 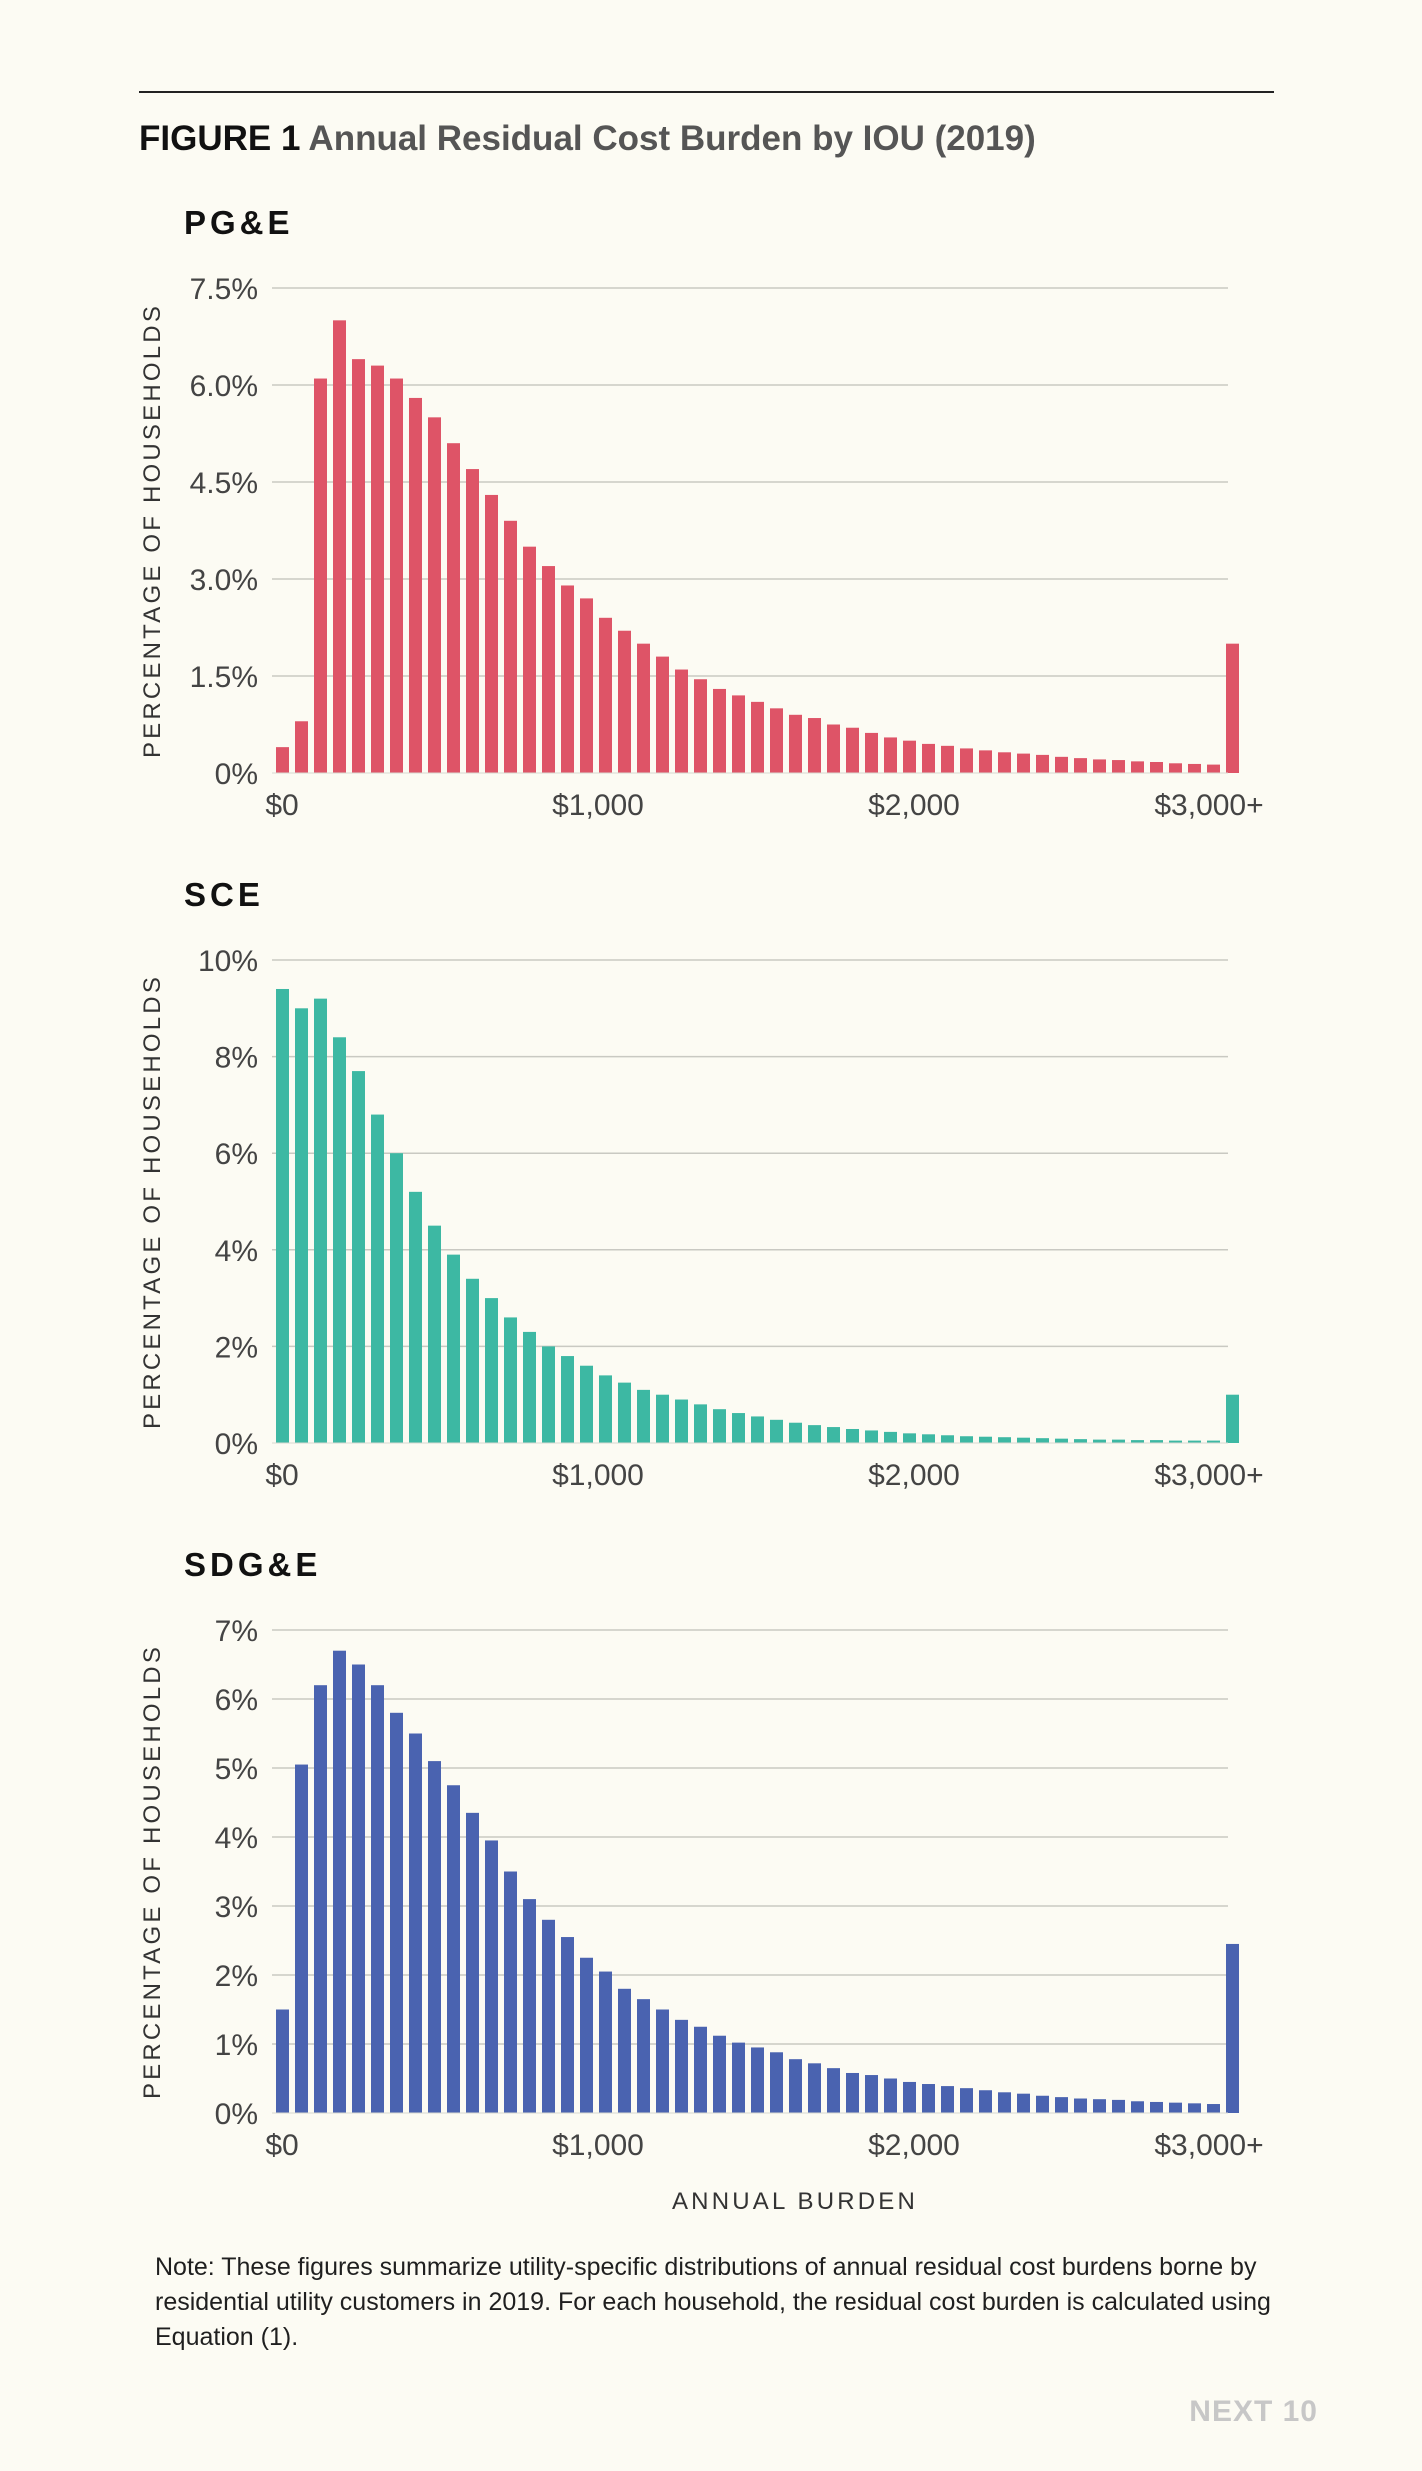 I want to click on brand-logo: NEXT 10, so click(x=1253, y=2411).